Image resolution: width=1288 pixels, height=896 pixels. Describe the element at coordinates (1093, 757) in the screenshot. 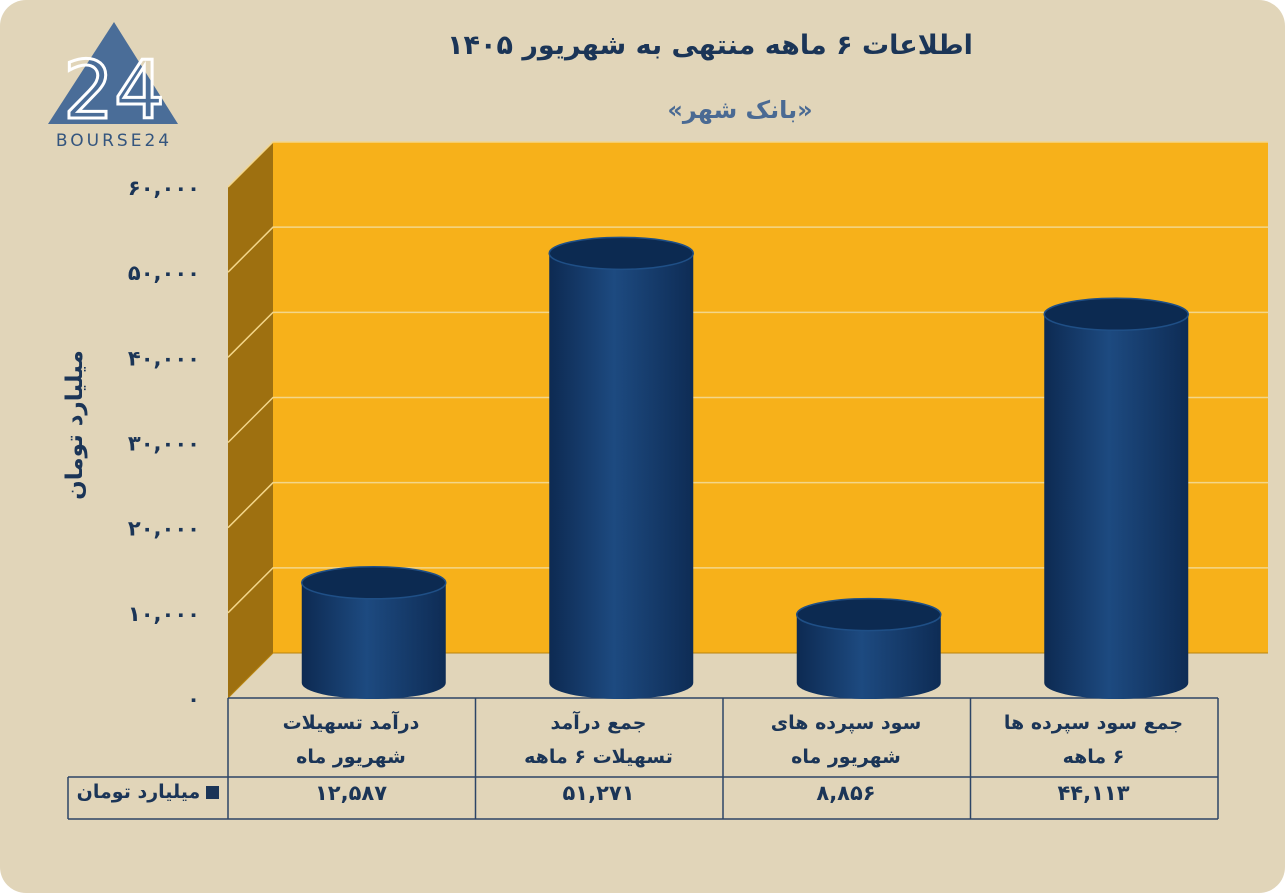

I see `category-label-line: ۶ ماهه` at that location.